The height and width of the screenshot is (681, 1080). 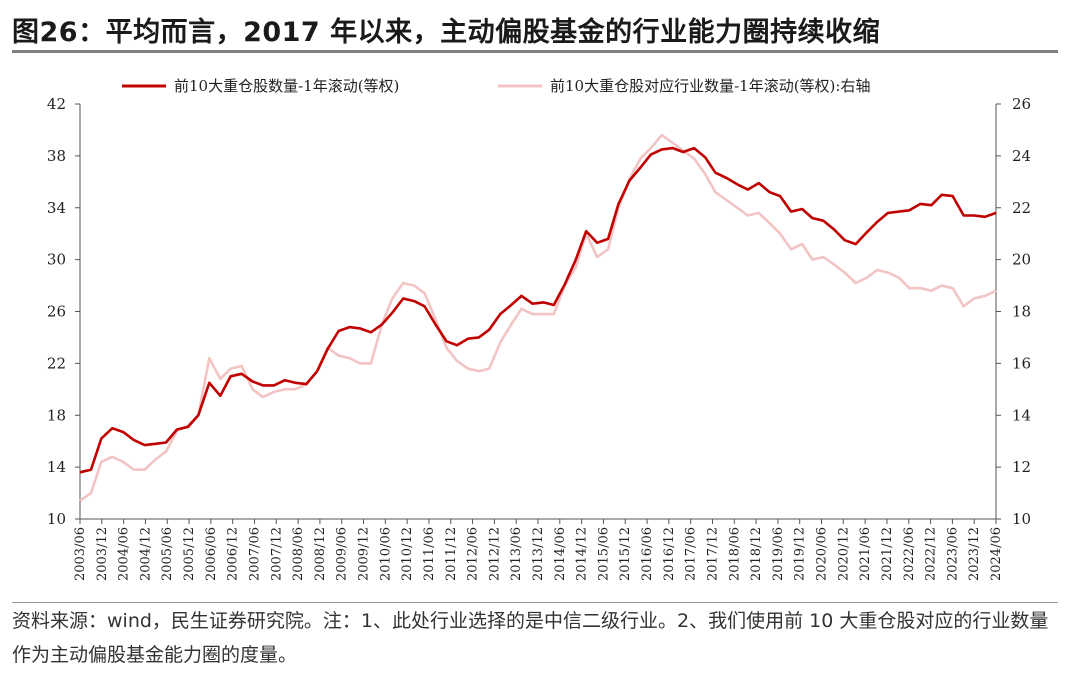 I want to click on x-tick-label: 2015/06, so click(x=603, y=554).